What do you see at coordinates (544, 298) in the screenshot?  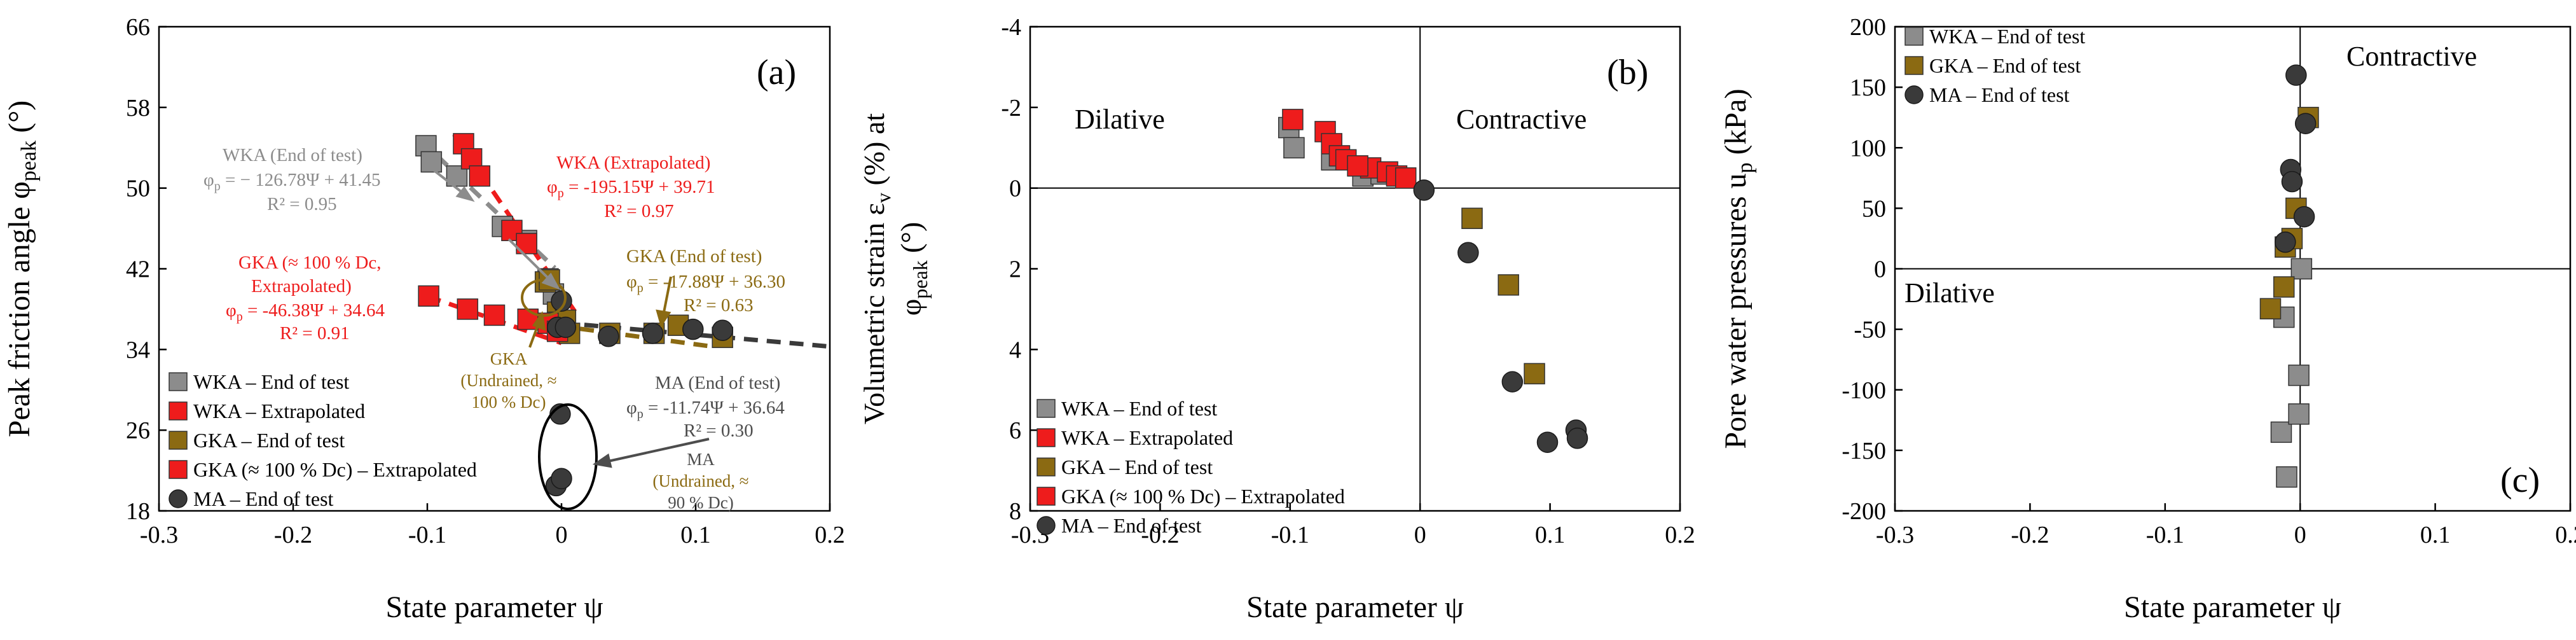 I see `gka-undrained-ellipse` at bounding box center [544, 298].